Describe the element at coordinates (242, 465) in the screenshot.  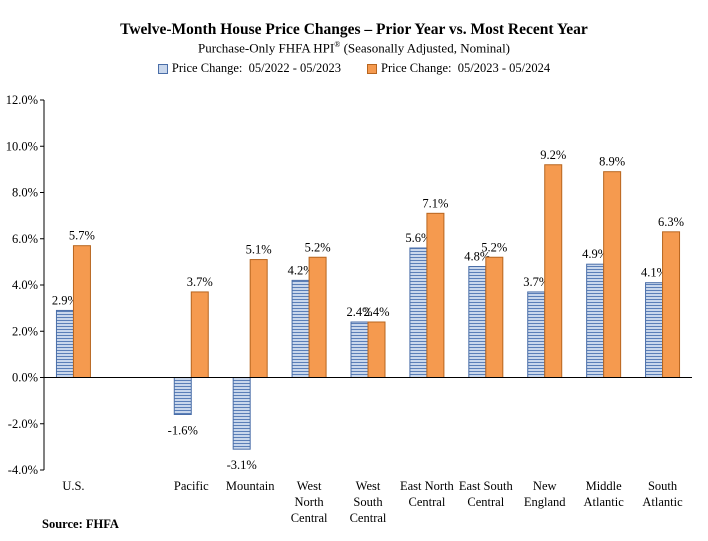
I see `data-label: -3.1%` at that location.